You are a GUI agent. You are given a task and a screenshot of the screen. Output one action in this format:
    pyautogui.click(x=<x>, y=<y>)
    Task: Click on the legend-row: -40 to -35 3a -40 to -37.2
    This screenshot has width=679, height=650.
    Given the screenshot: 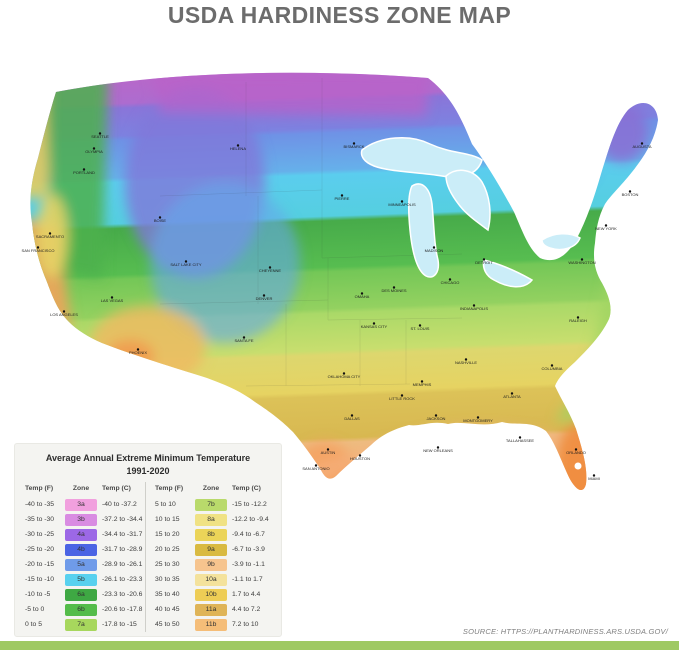 What is the action you would take?
    pyautogui.click(x=85, y=504)
    